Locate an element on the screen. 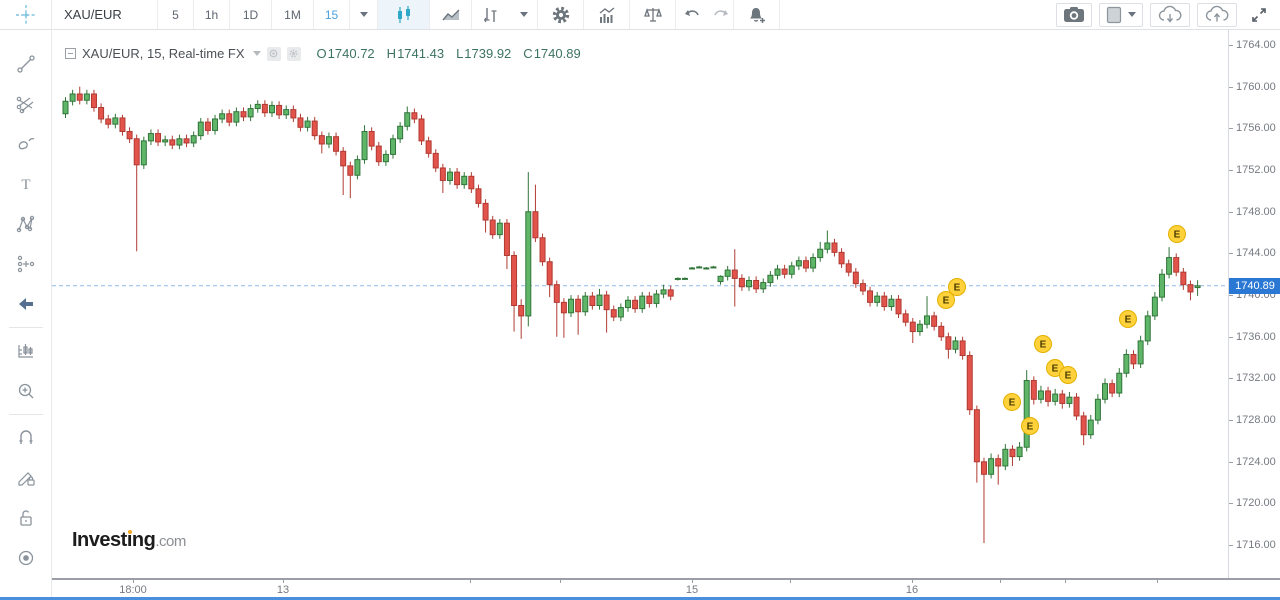 The width and height of the screenshot is (1280, 600). tool-measure is located at coordinates (25, 351).